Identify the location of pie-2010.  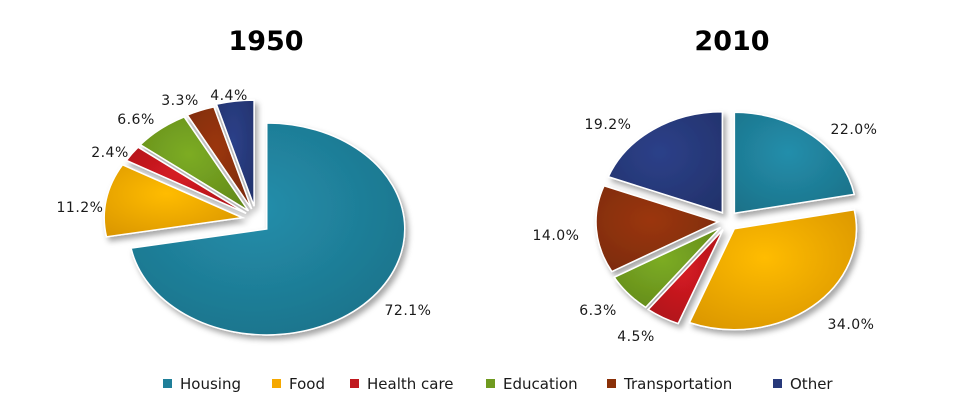
(726, 221).